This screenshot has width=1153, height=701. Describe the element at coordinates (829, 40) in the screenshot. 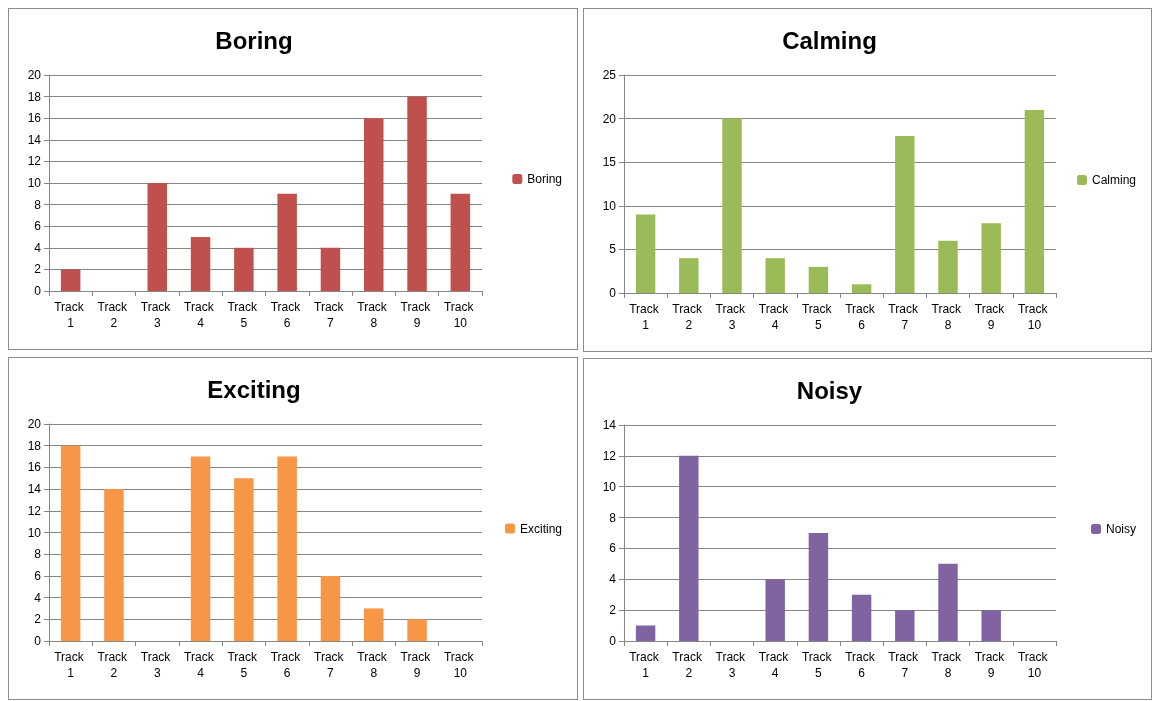

I see `chart-title: Calming` at that location.